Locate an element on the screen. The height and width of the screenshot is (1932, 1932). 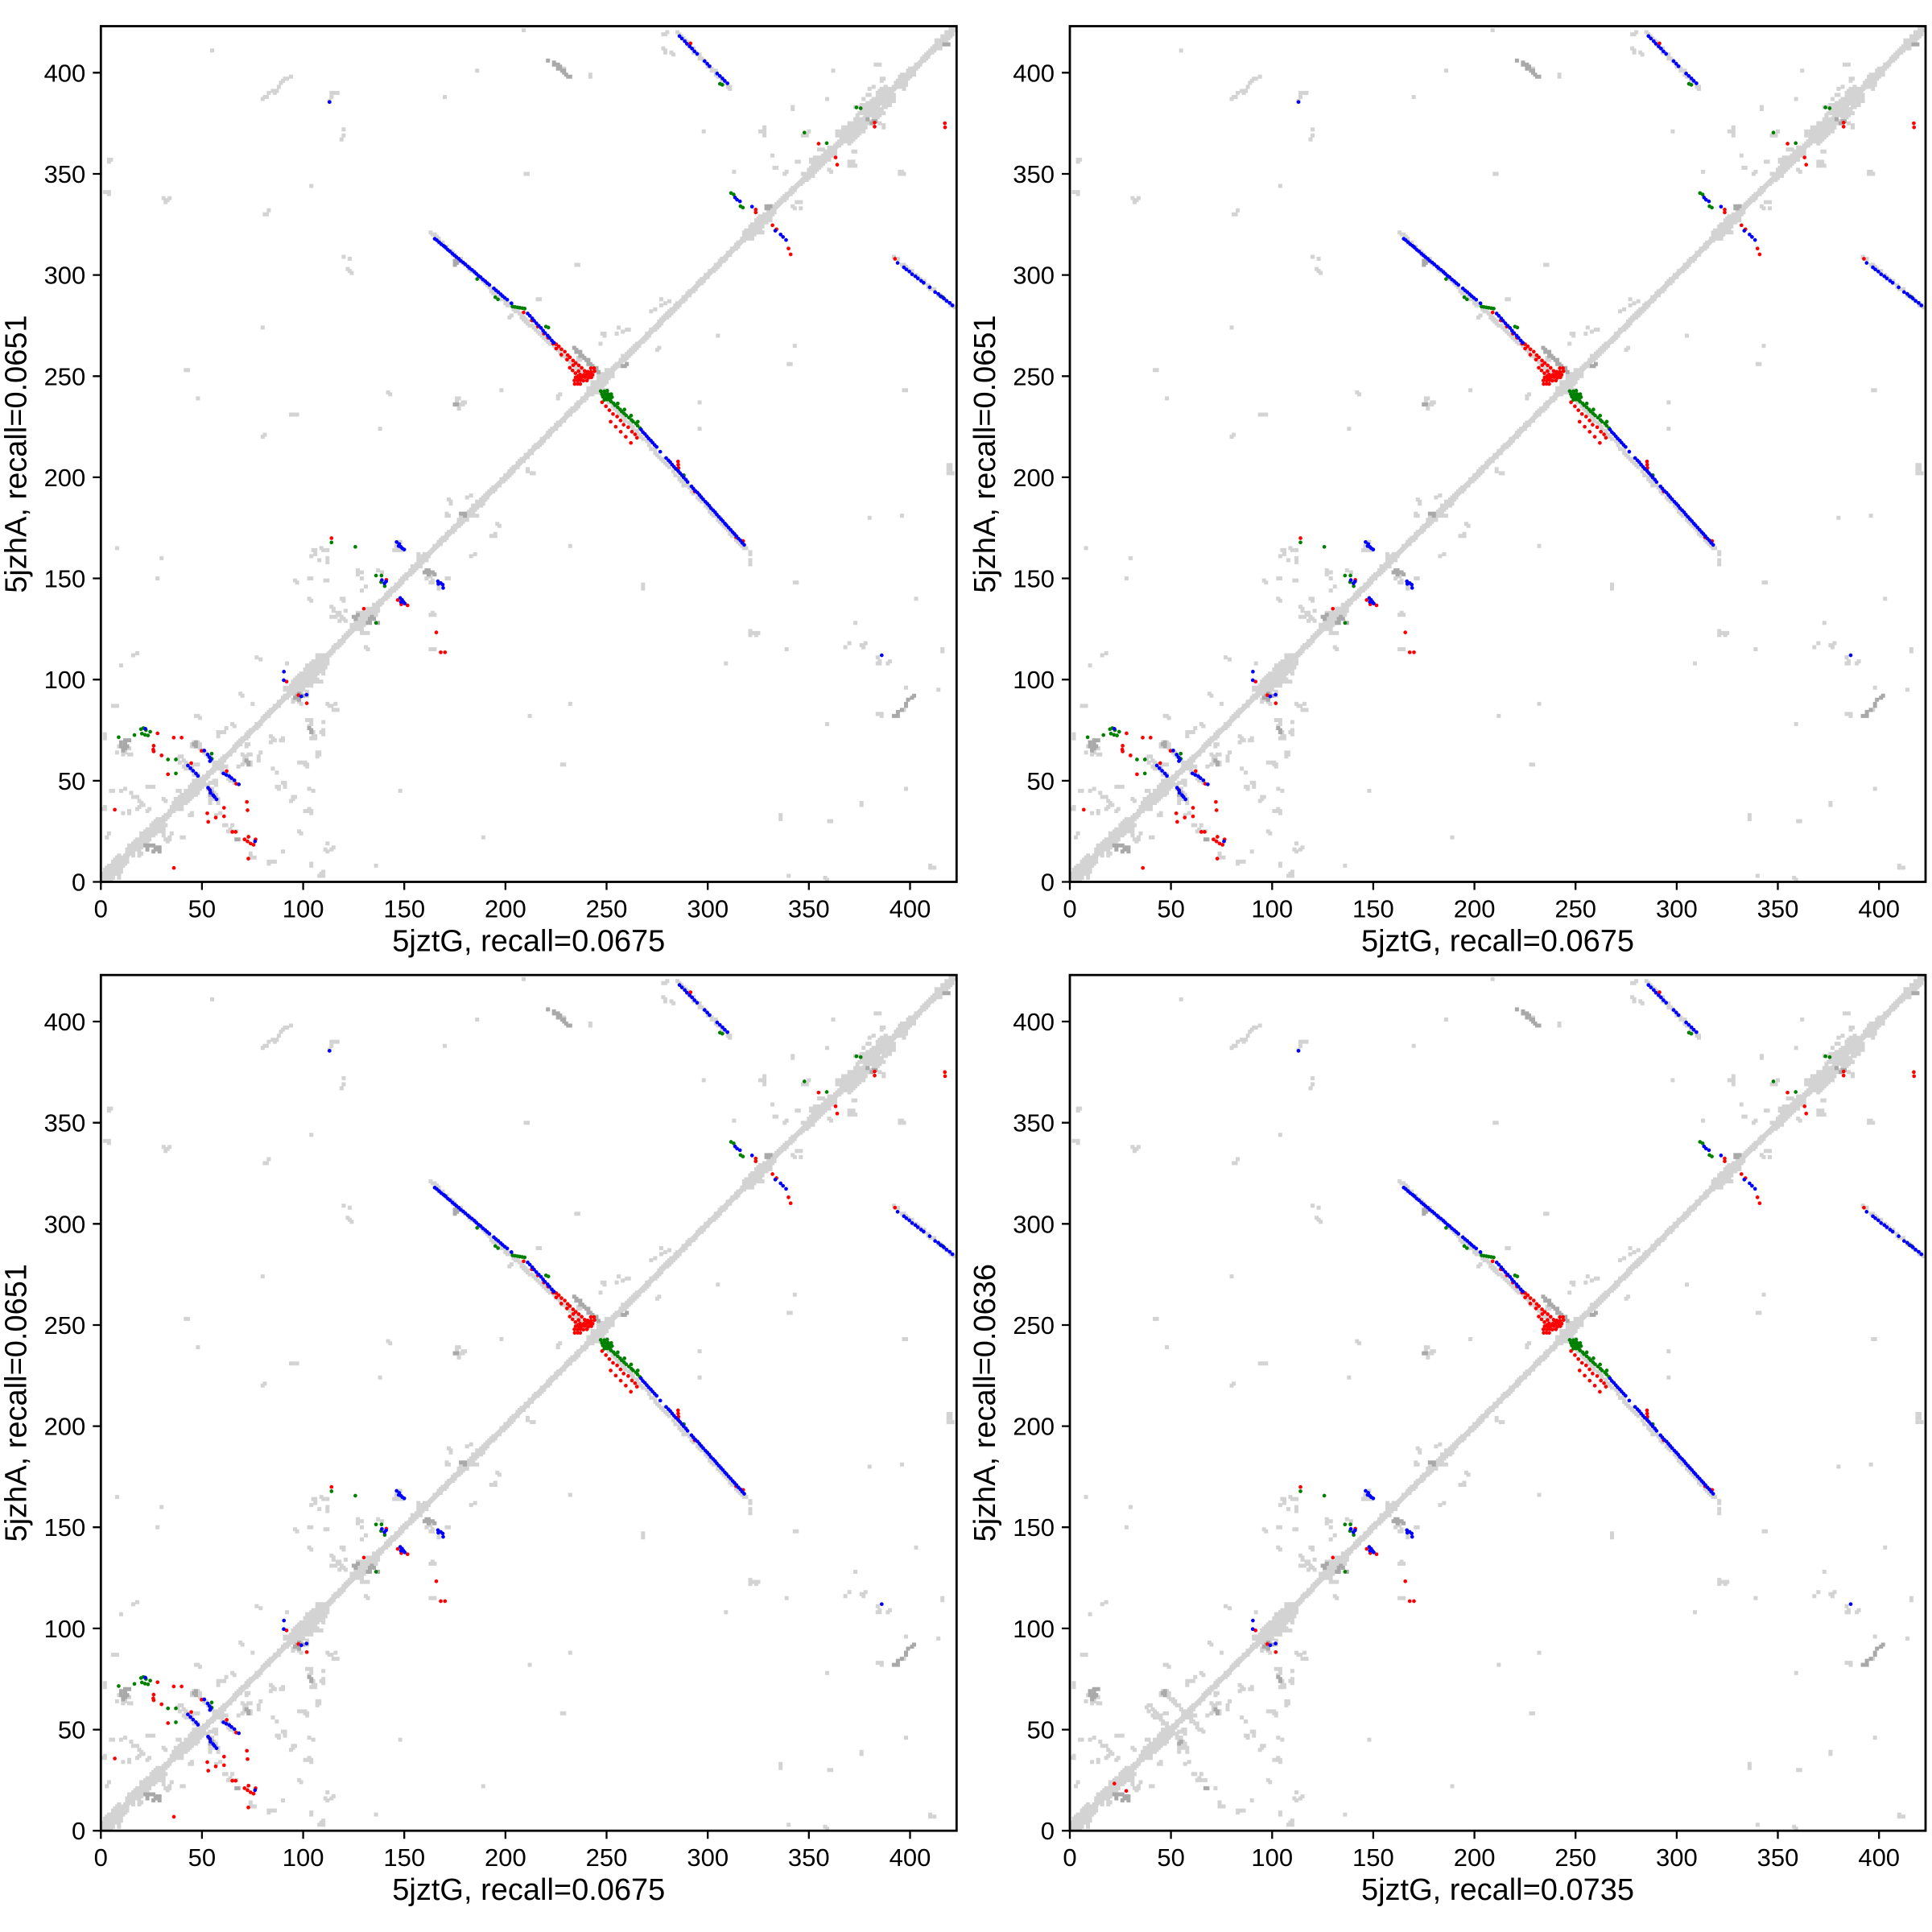
svg-text: 5jztG, recall=0.0735 is located at coordinates (1497, 1890).